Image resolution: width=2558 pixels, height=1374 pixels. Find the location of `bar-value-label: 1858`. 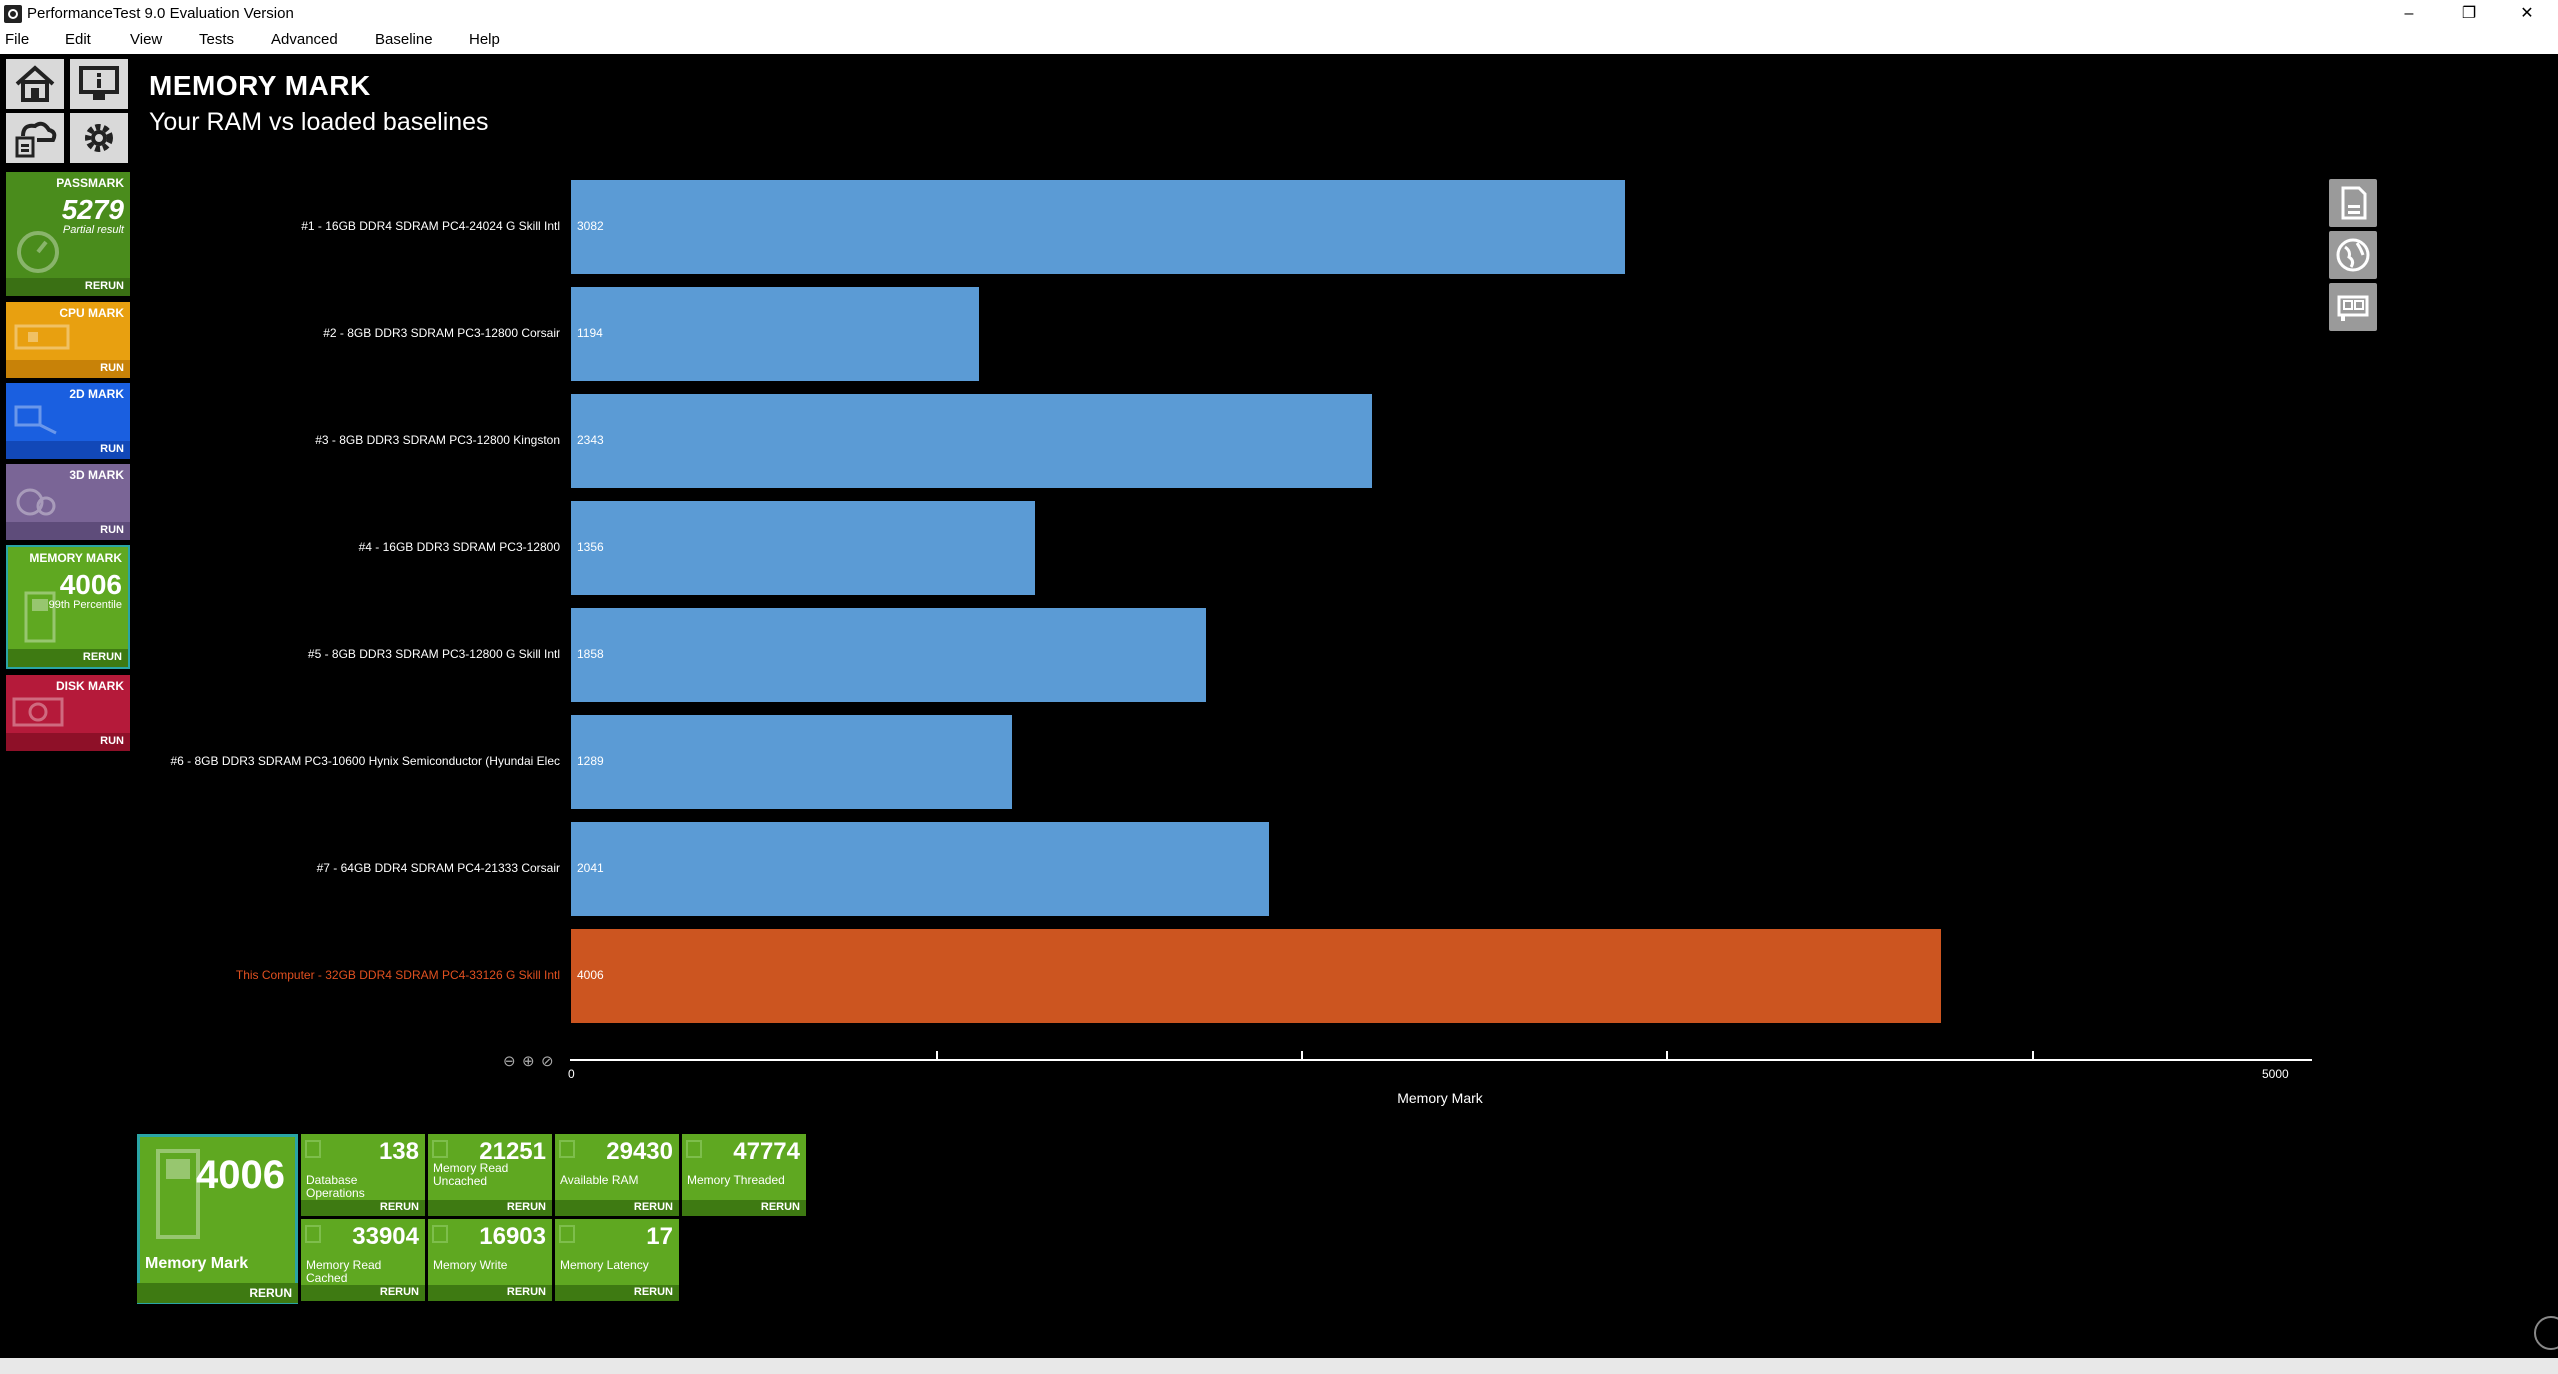

bar-value-label: 1858 is located at coordinates (590, 654).